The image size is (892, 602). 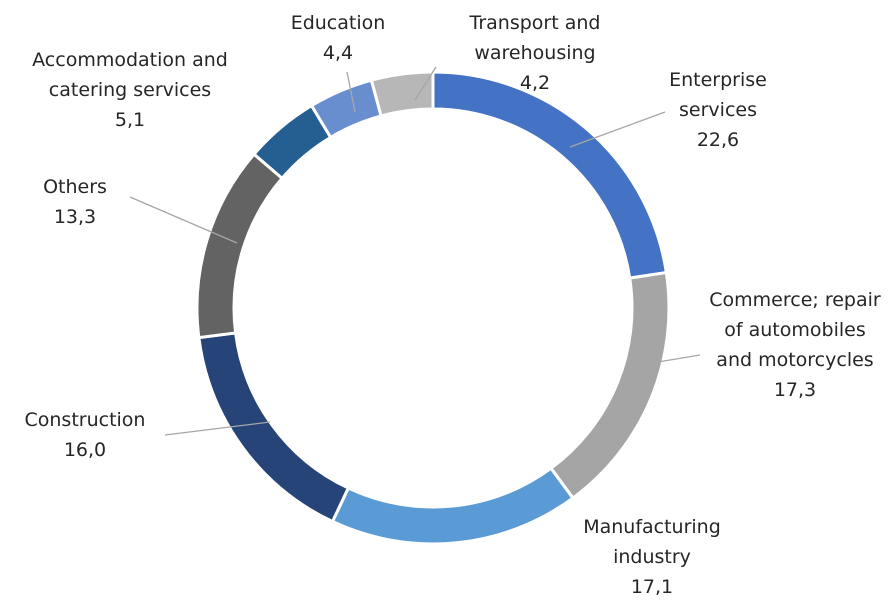 I want to click on value-label: 4,2, so click(x=535, y=83).